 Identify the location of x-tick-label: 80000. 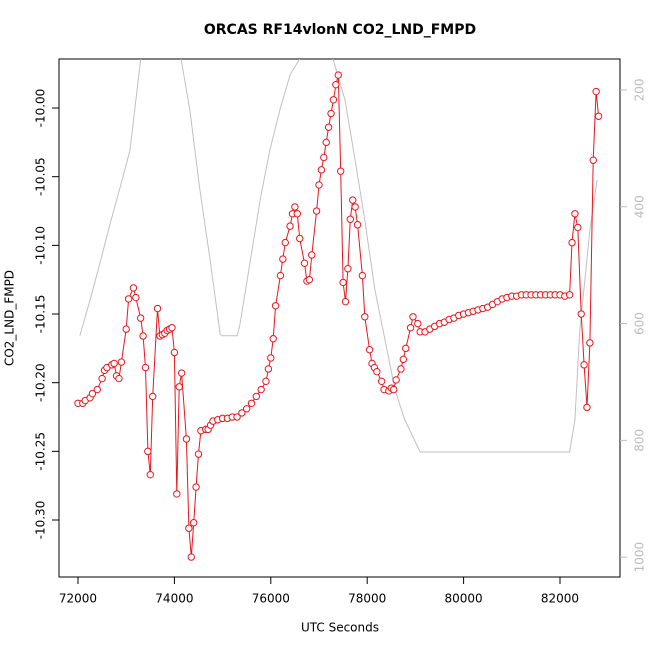
(463, 599).